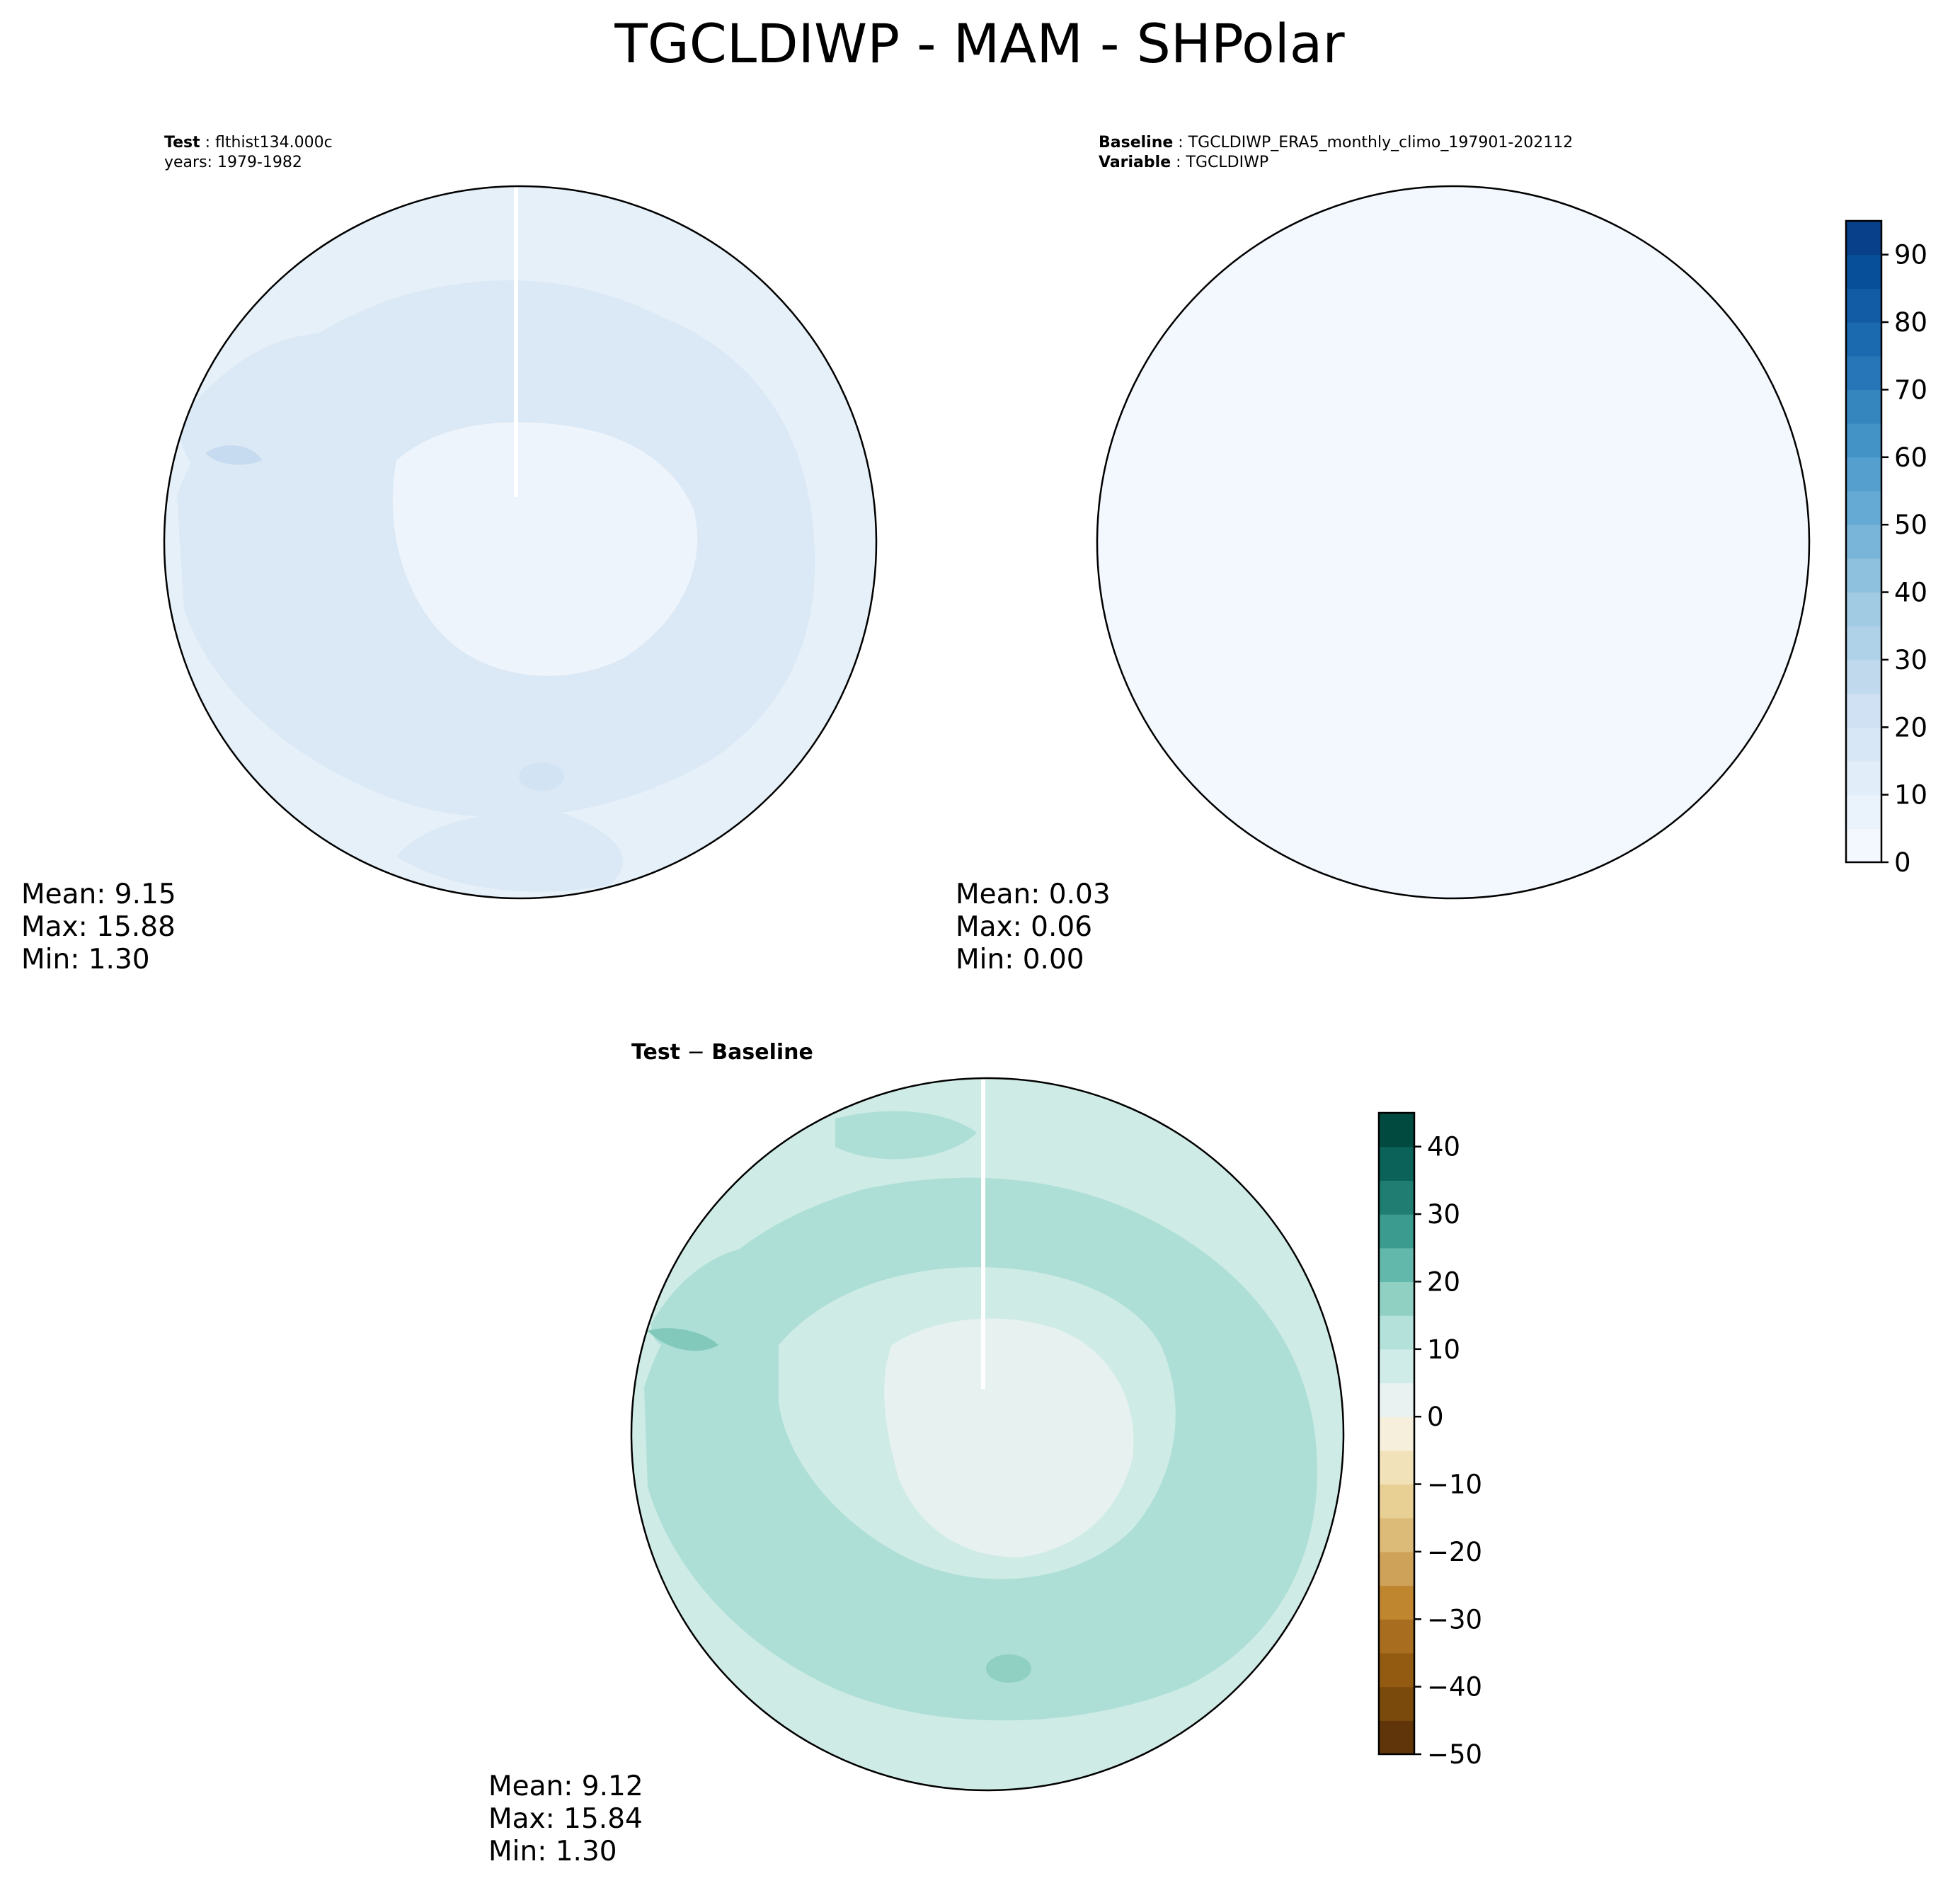 The height and width of the screenshot is (1888, 1960). I want to click on test-header-label: Test, so click(182, 142).